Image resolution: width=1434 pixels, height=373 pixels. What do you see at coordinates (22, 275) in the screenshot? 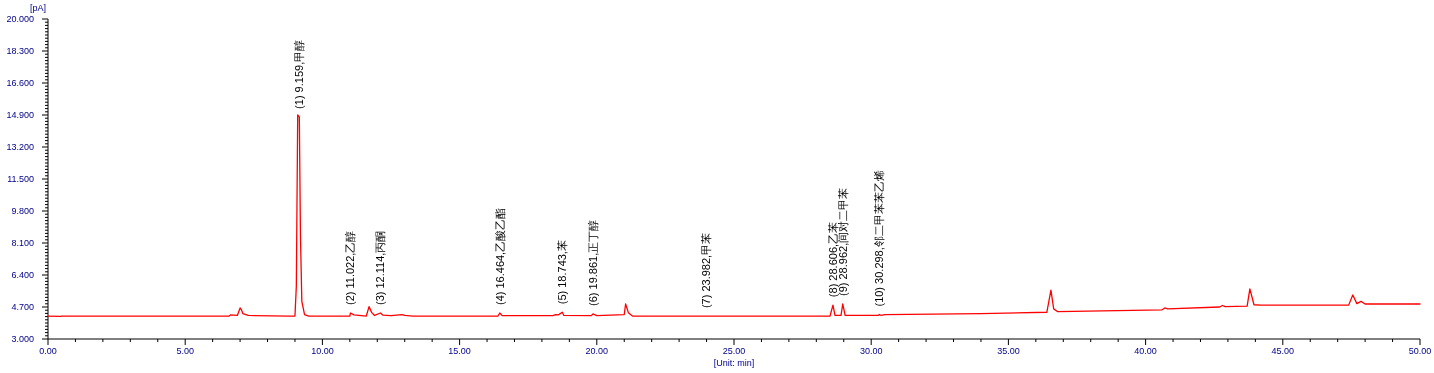
I see `y-tick-label: 6.400` at bounding box center [22, 275].